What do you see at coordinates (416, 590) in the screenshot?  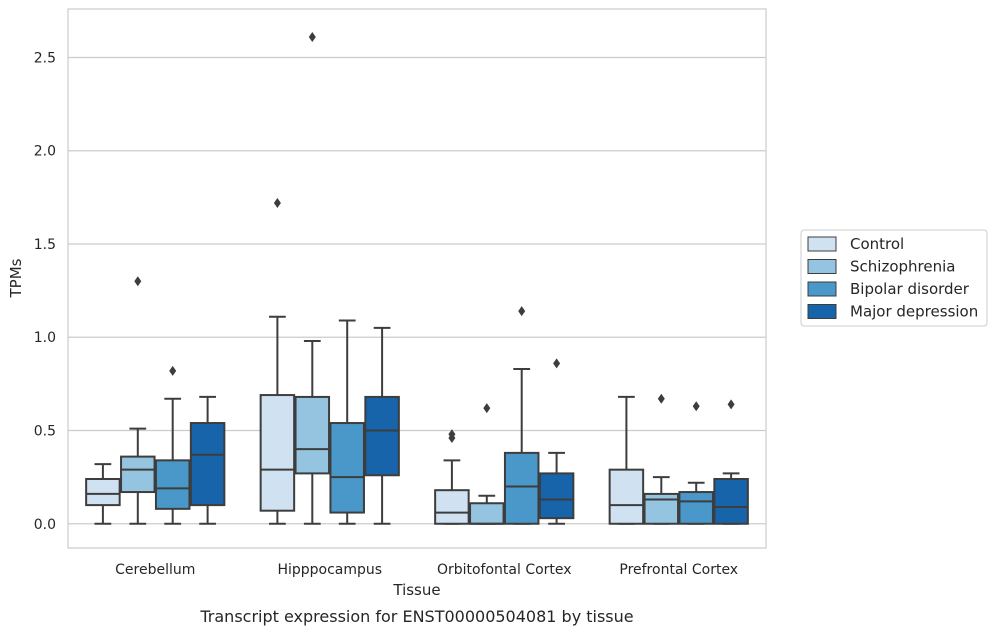 I see `x-axis-label: Tissue` at bounding box center [416, 590].